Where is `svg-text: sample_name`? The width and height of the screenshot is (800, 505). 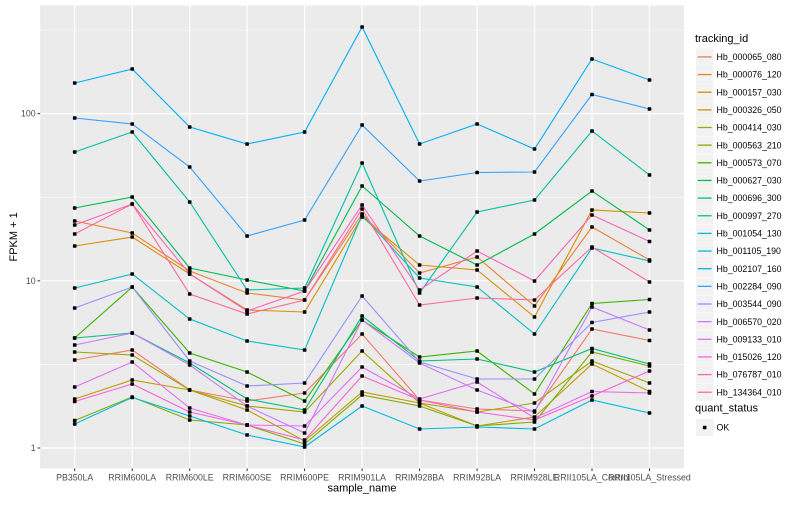
svg-text: sample_name is located at coordinates (361, 489).